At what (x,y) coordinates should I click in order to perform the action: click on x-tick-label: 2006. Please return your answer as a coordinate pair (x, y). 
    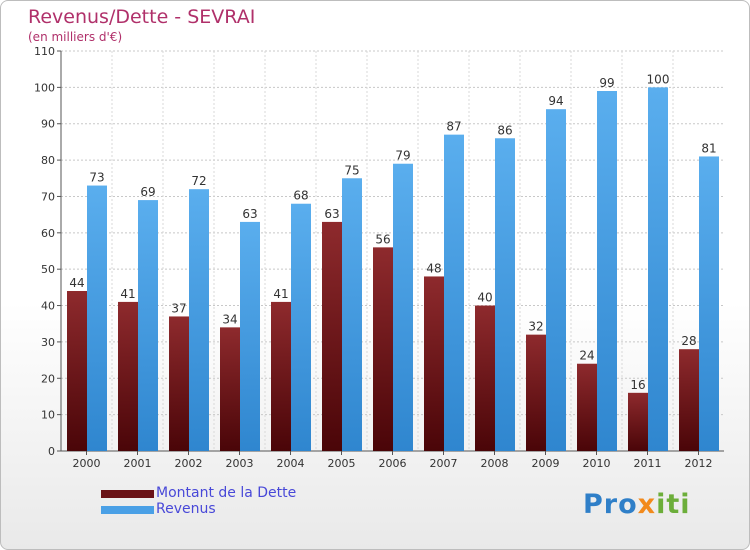
    Looking at the image, I should click on (393, 463).